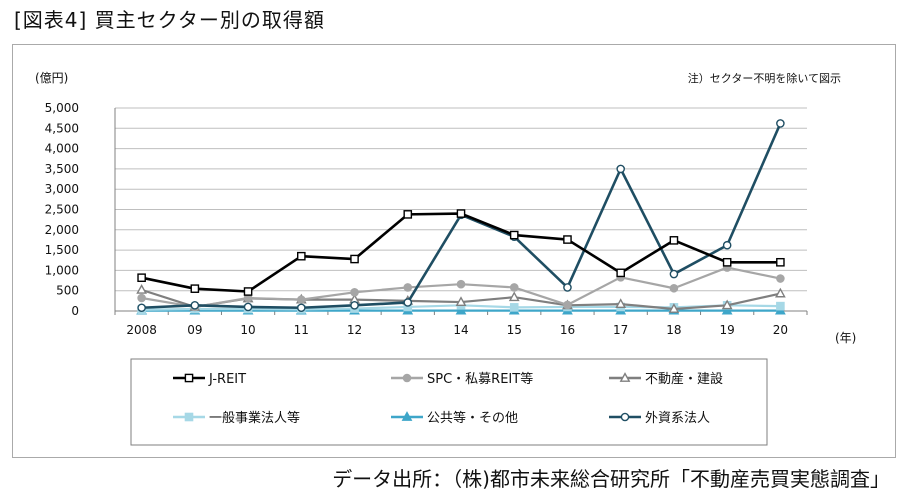 The height and width of the screenshot is (504, 900). What do you see at coordinates (472, 418) in the screenshot?
I see `legend-label: 公共等・その他` at bounding box center [472, 418].